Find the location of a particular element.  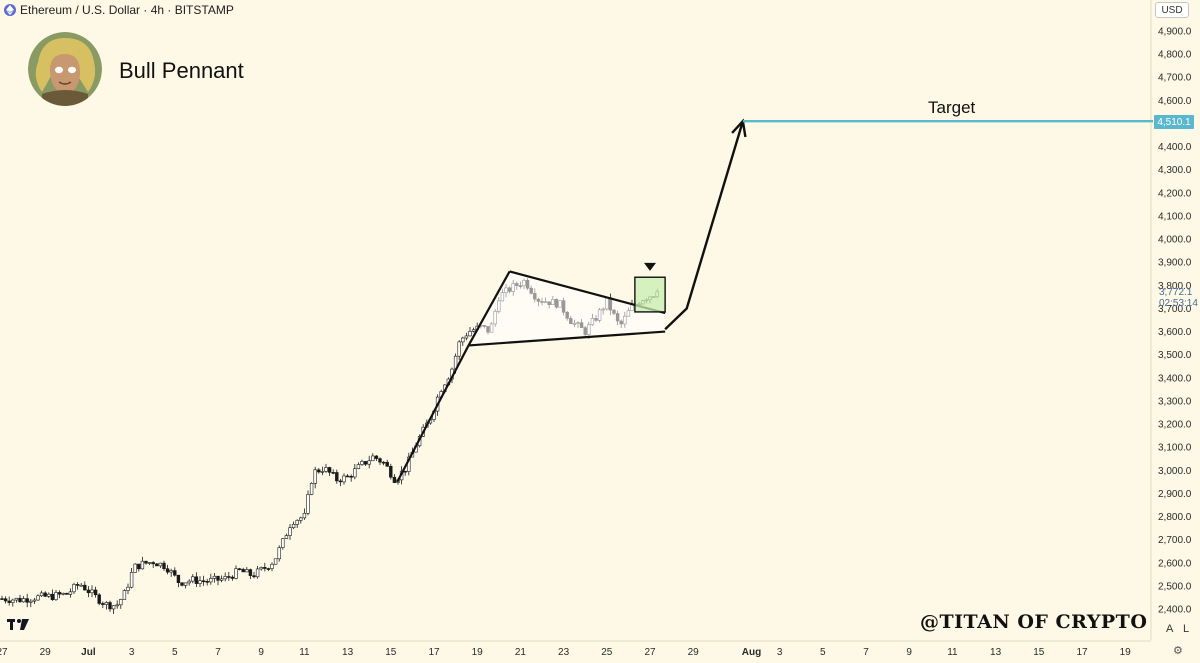

time-tick-label: 11 is located at coordinates (304, 652).